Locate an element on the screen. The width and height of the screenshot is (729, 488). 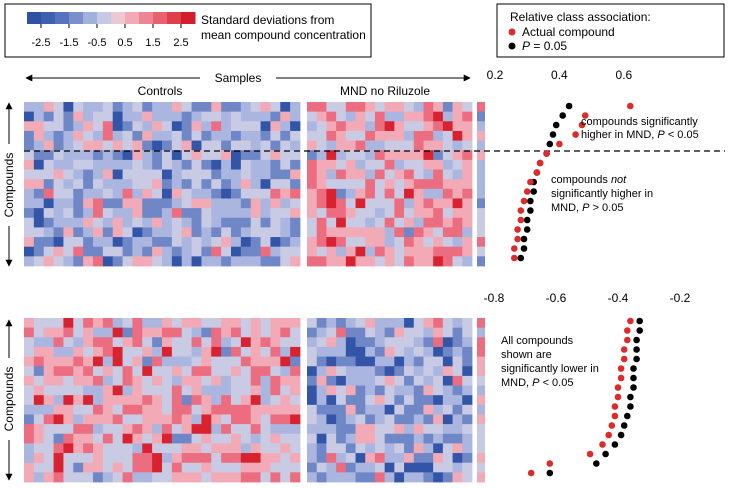
annotation-top-not-line3-post: > 0.05 is located at coordinates (607, 208).